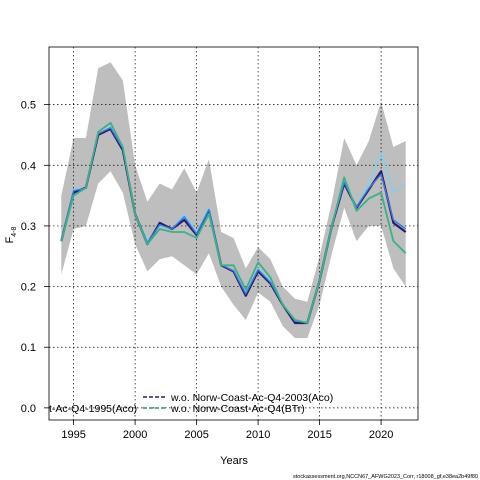 The width and height of the screenshot is (480, 480). Describe the element at coordinates (381, 435) in the screenshot. I see `x-tick-label: 2020` at that location.